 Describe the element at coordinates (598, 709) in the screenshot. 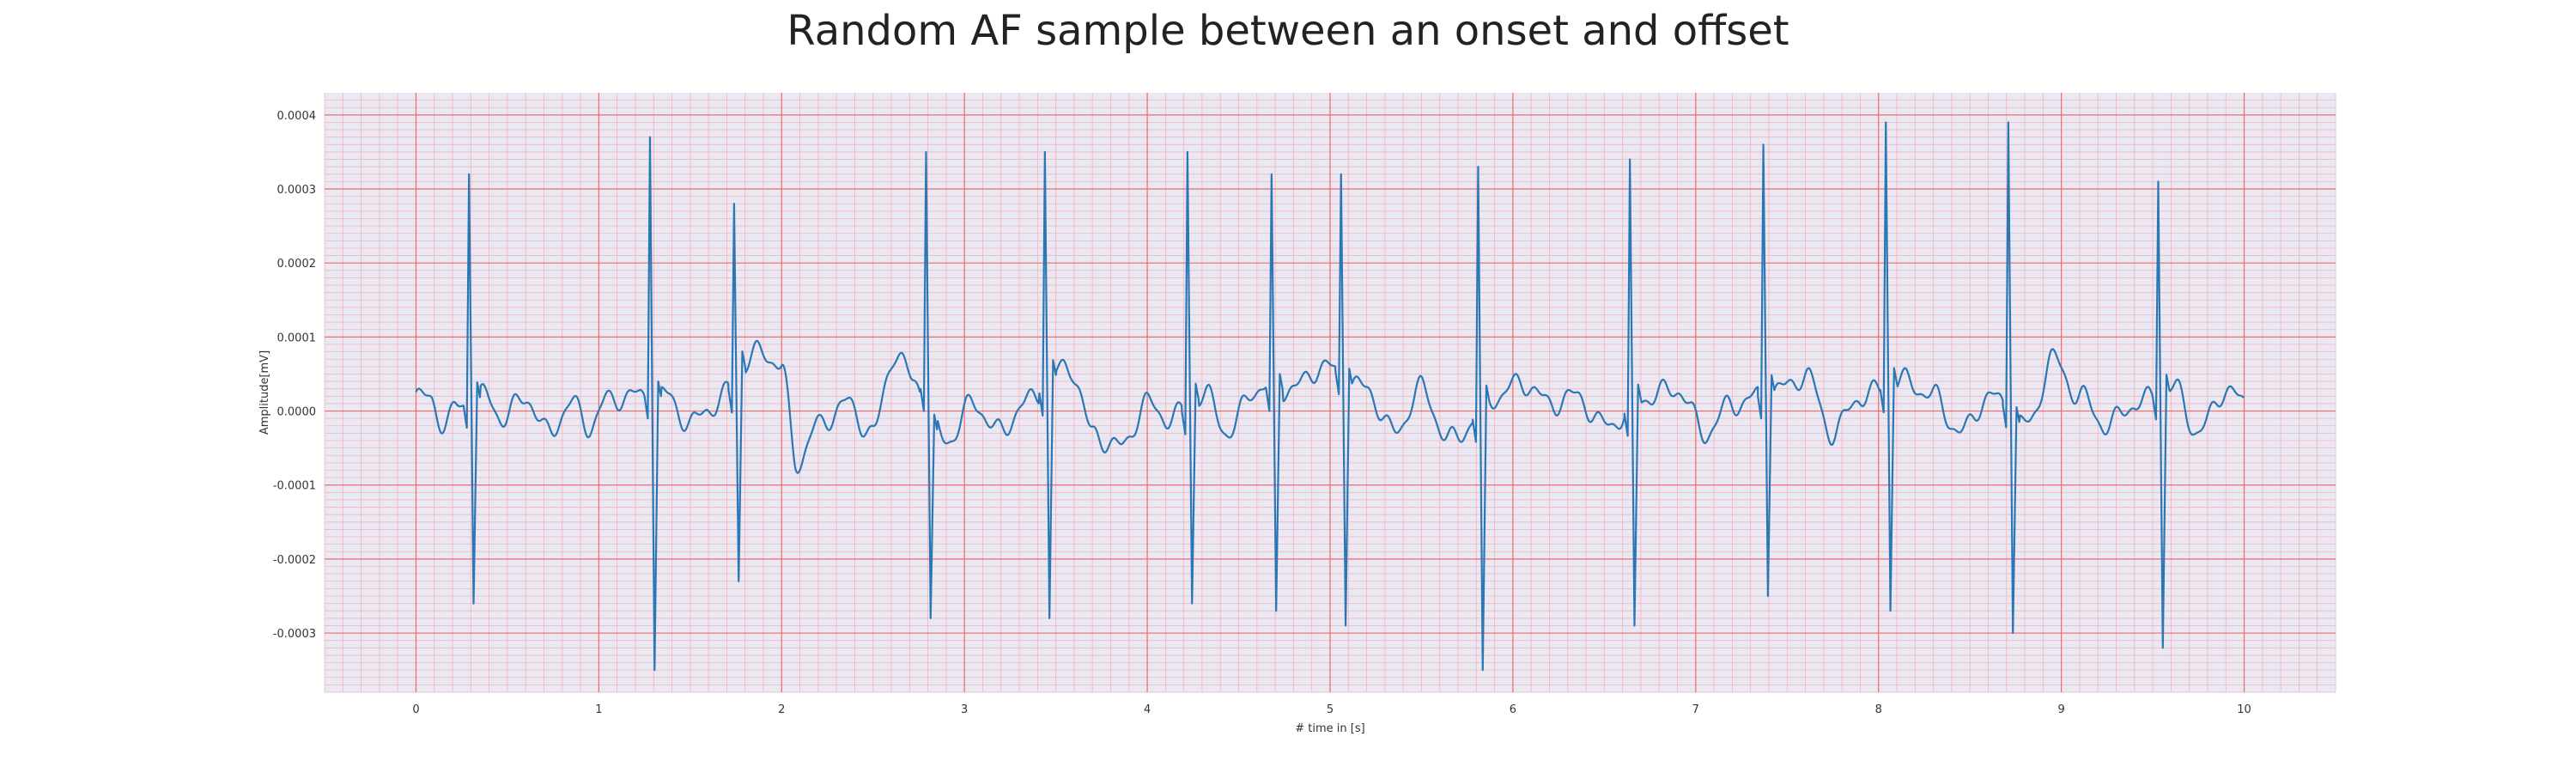

I see `x-tick-label: 1` at that location.